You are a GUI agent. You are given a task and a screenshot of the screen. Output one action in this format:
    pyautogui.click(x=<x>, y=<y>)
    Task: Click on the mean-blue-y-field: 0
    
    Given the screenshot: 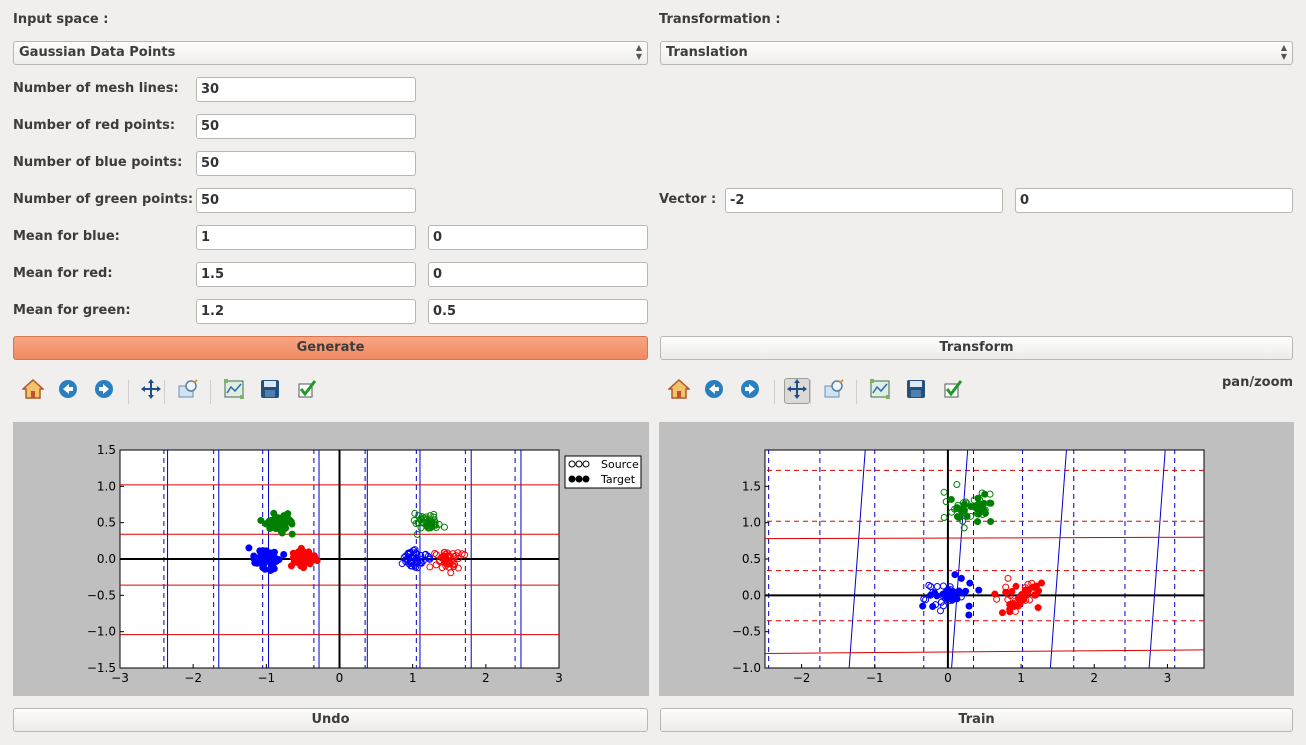 What is the action you would take?
    pyautogui.click(x=538, y=237)
    